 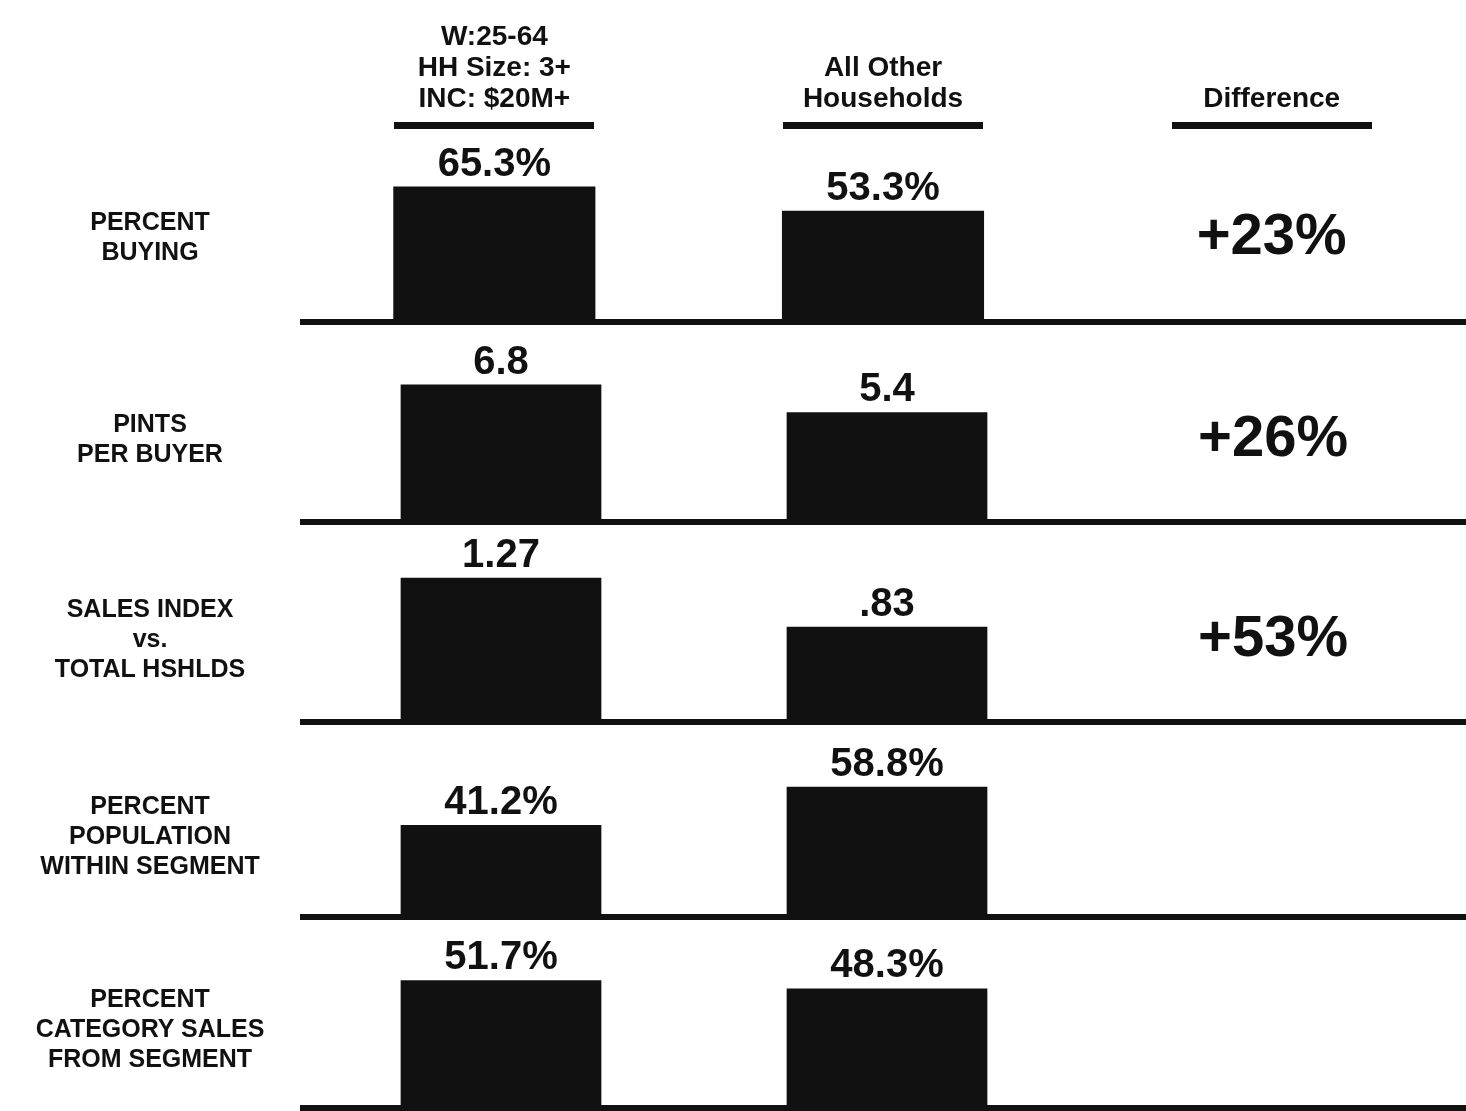 What do you see at coordinates (150, 637) in the screenshot?
I see `text: SALES INDEX vs. TOTAL HSHLDS` at bounding box center [150, 637].